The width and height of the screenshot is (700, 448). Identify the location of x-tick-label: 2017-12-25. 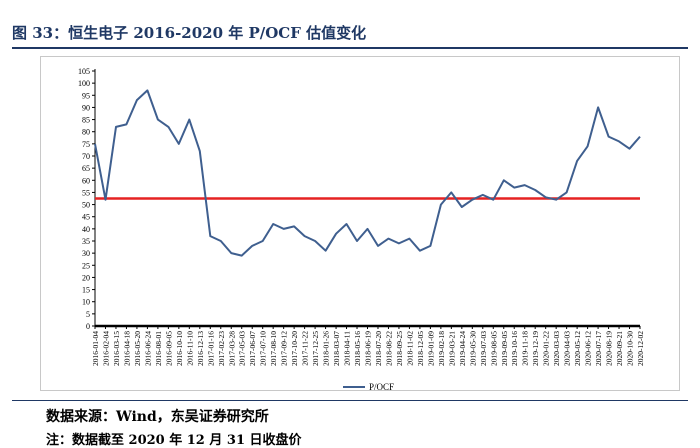
(315, 348).